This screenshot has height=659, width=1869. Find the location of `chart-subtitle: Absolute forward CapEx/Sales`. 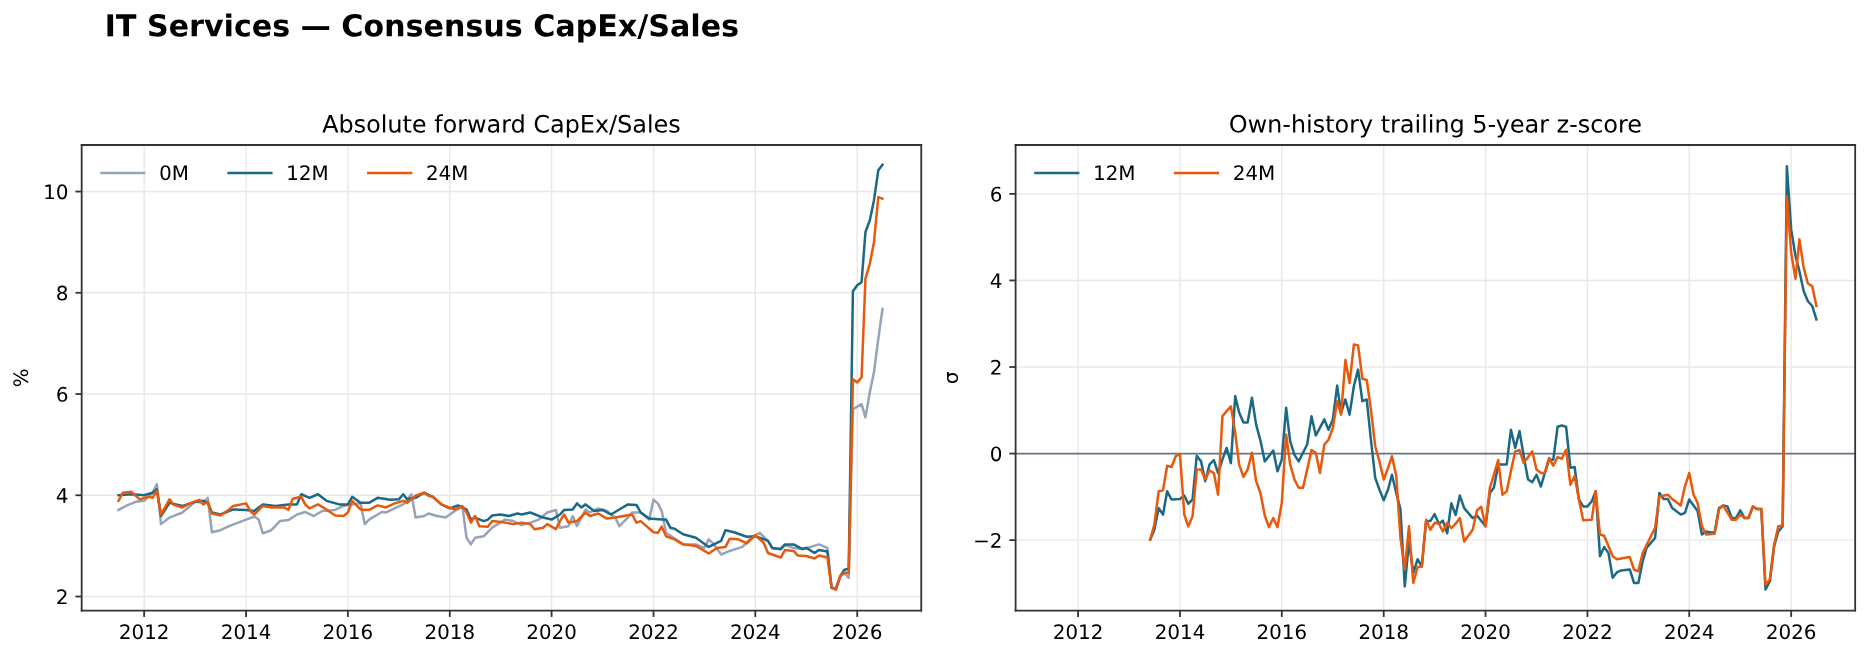

chart-subtitle: Absolute forward CapEx/Sales is located at coordinates (501, 126).